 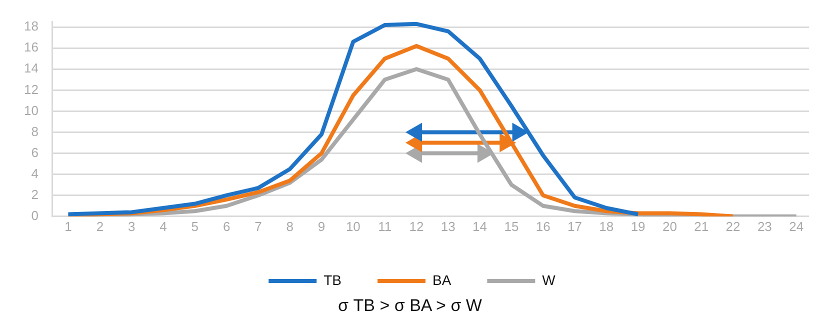 I want to click on x-tick-label: 15, so click(x=511, y=226).